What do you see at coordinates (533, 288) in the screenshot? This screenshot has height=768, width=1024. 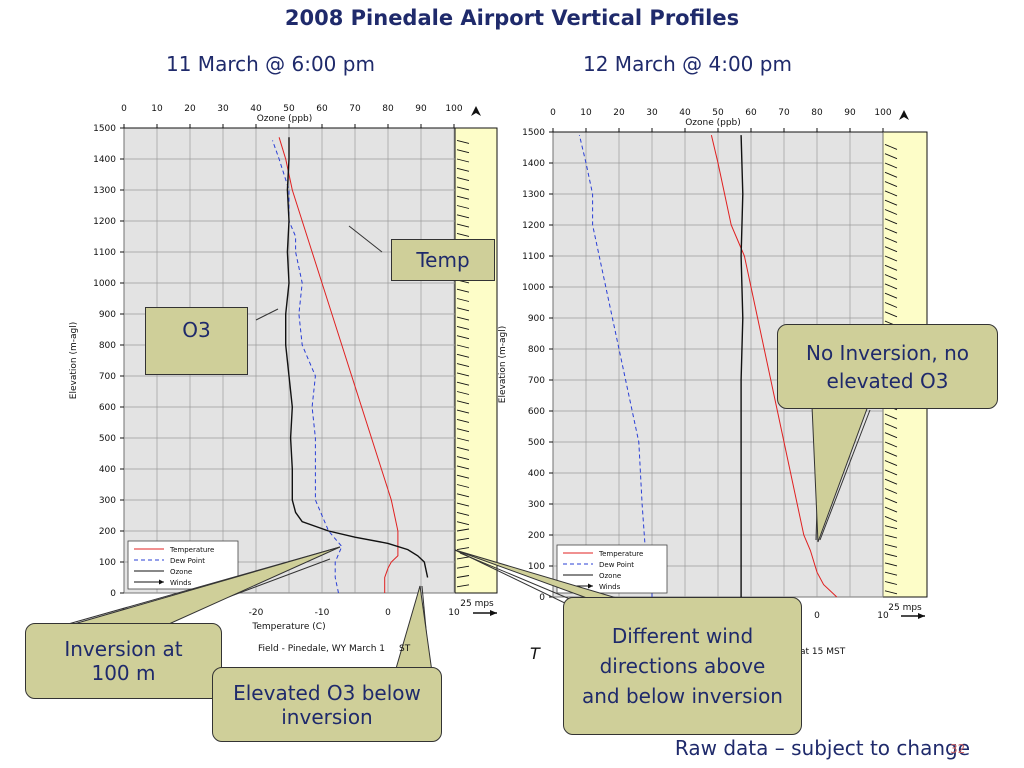 I see `right-y-tick-label: 1000` at bounding box center [533, 288].